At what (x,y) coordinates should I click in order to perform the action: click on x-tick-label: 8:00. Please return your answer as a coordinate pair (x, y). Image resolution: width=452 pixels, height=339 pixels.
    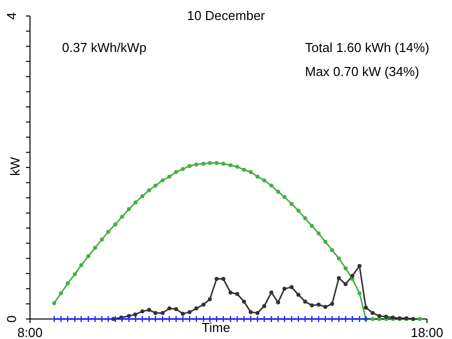
    Looking at the image, I should click on (30, 332).